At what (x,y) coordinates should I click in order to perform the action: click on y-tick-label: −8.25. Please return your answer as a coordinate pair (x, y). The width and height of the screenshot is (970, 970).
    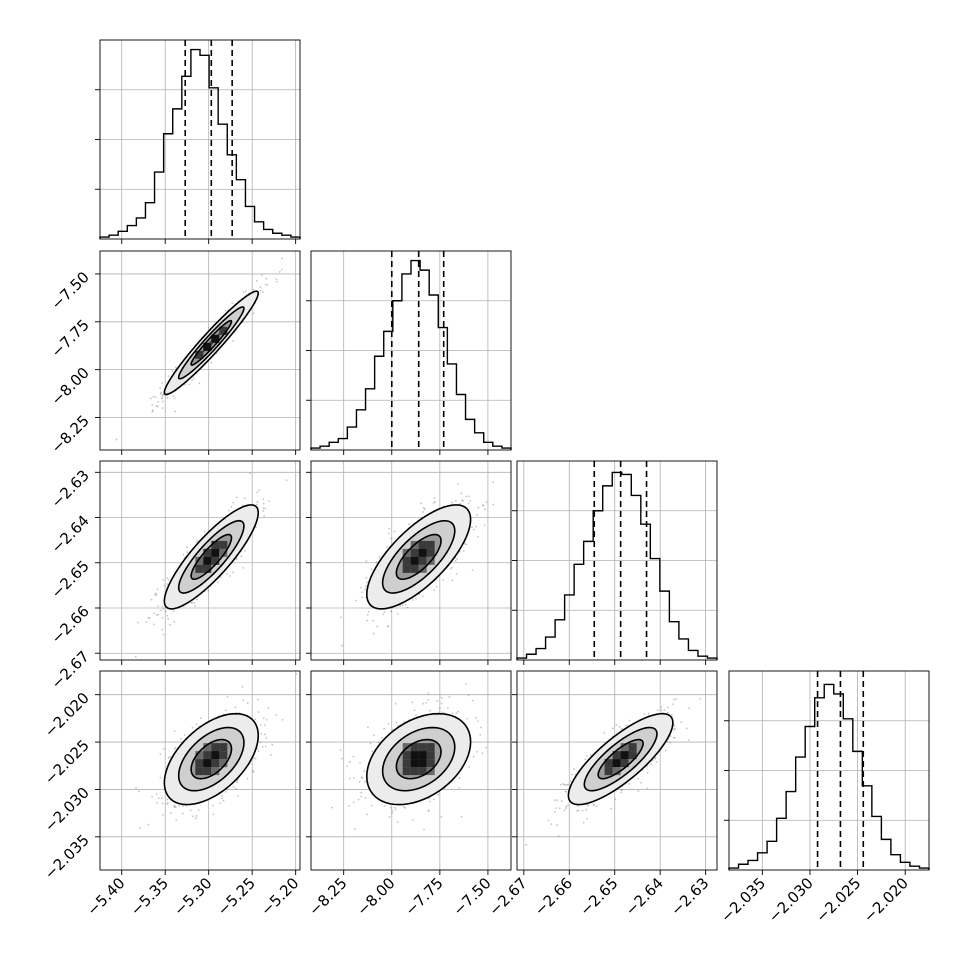
    Looking at the image, I should click on (70, 434).